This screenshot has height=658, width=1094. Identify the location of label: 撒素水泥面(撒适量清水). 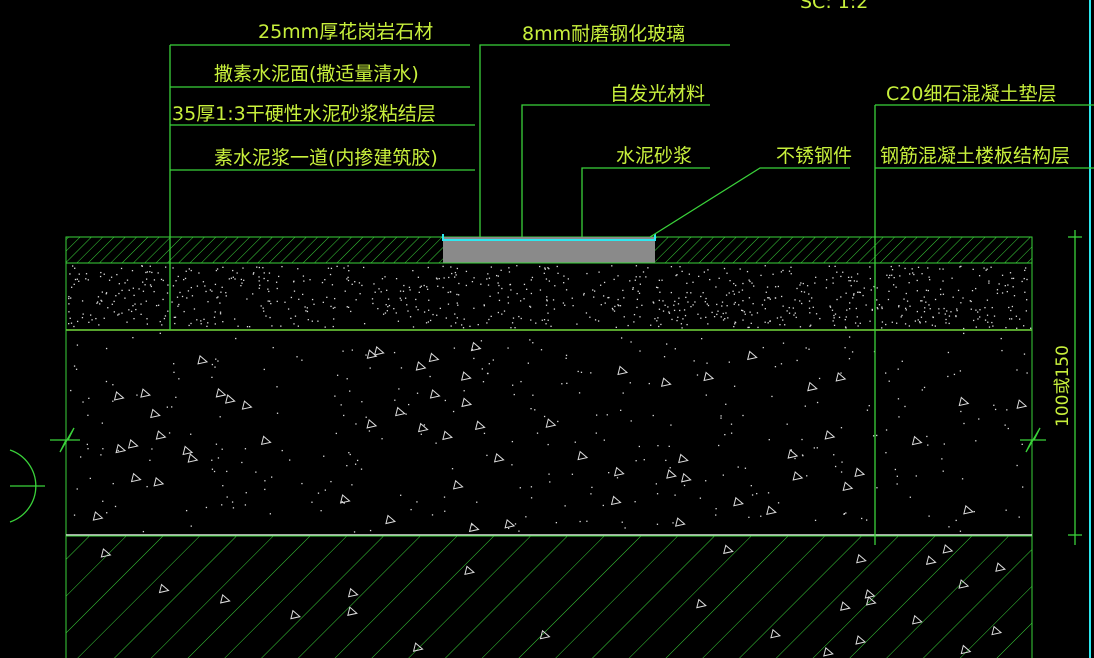
(316, 74).